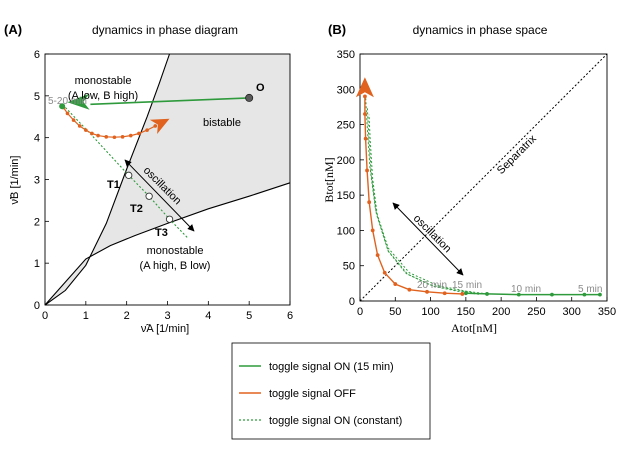 The height and width of the screenshot is (471, 637). Describe the element at coordinates (129, 175) in the screenshot. I see `point-t1` at that location.